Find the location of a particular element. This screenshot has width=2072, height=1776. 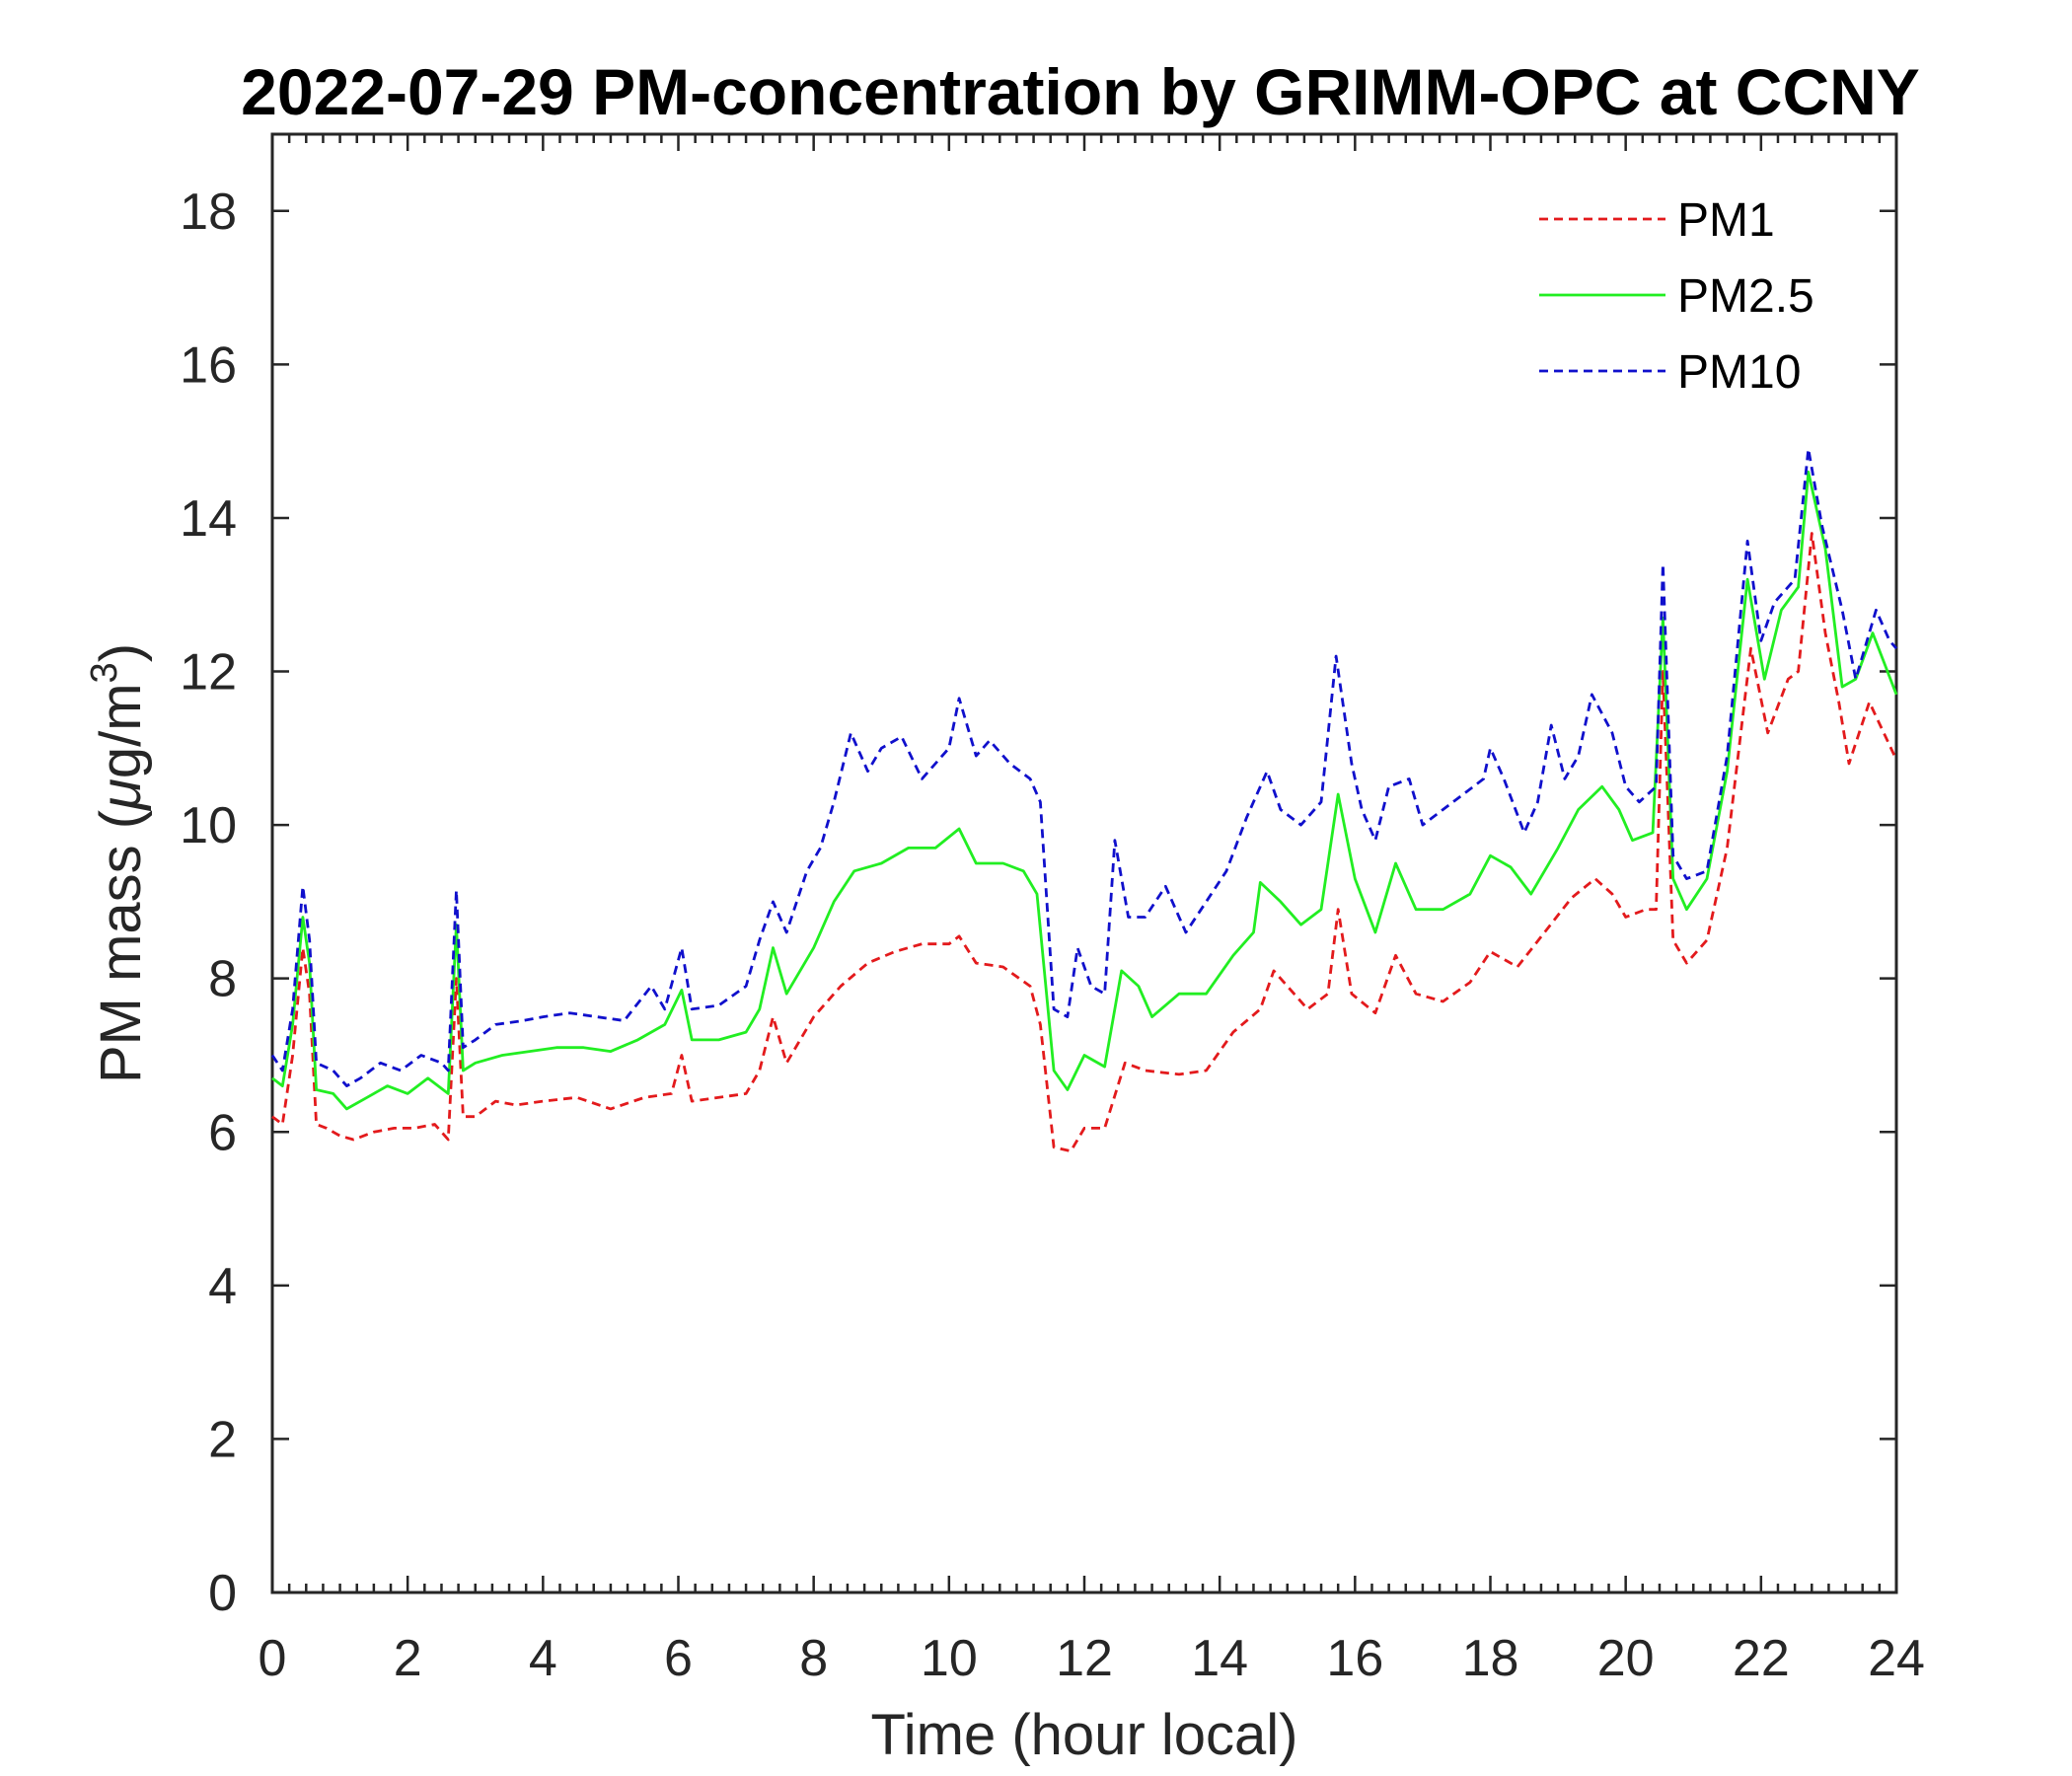

y-axis-label-unit: g/m is located at coordinates (121, 731).